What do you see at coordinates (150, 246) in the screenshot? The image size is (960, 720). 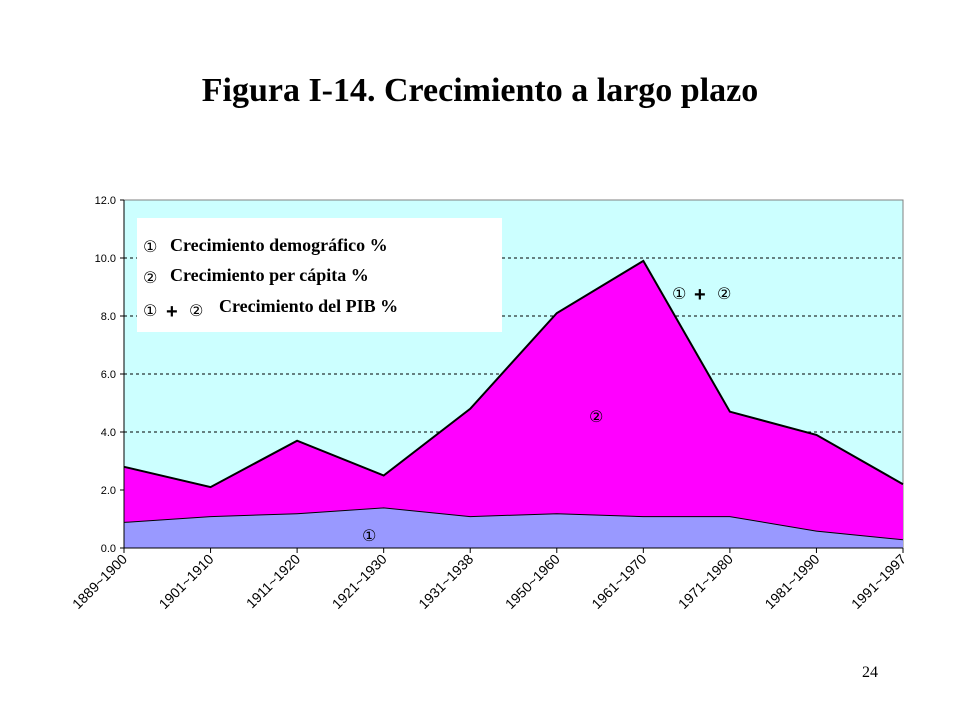 I see `legend-row1-marker: ①` at bounding box center [150, 246].